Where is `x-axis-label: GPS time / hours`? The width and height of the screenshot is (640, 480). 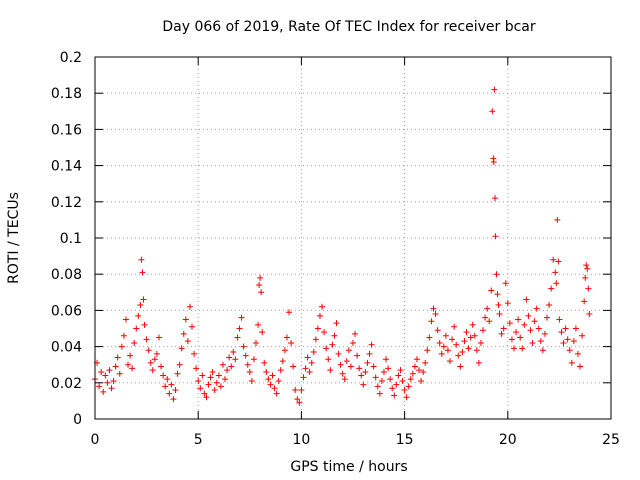
x-axis-label: GPS time / hours is located at coordinates (348, 467).